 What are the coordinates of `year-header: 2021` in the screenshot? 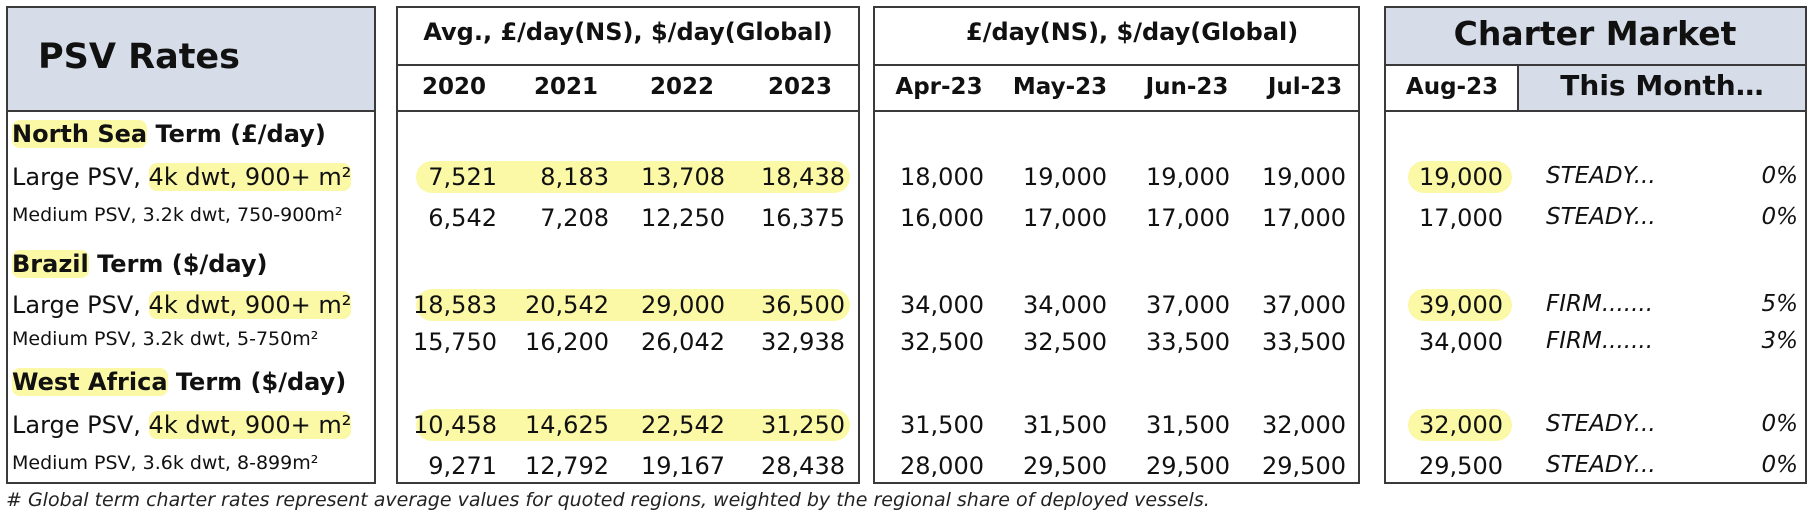 It's located at (565, 87).